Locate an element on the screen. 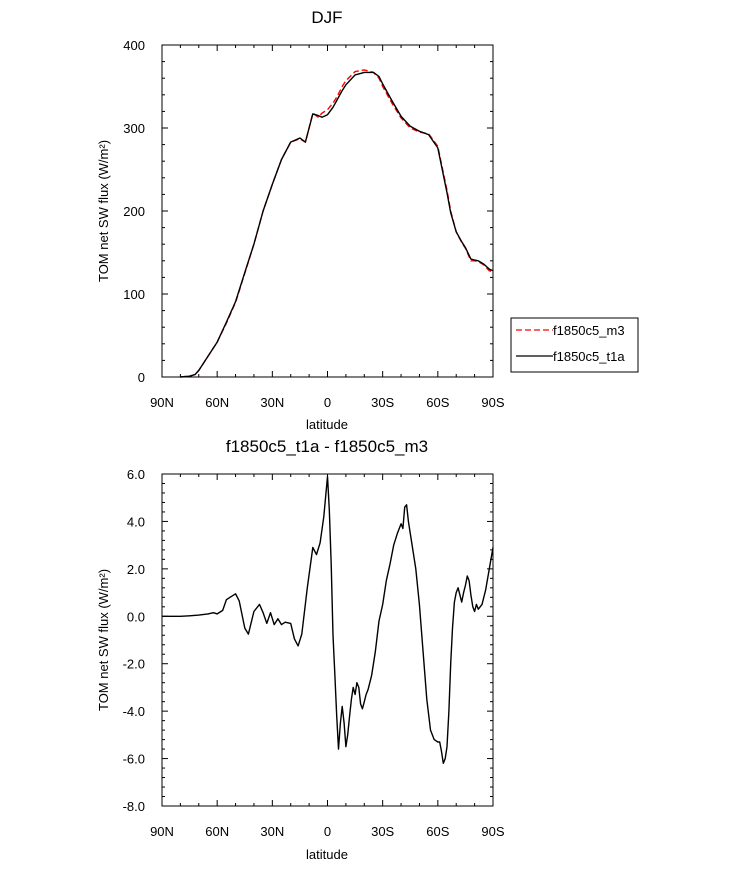  y-tick-label: 100 is located at coordinates (134, 294).